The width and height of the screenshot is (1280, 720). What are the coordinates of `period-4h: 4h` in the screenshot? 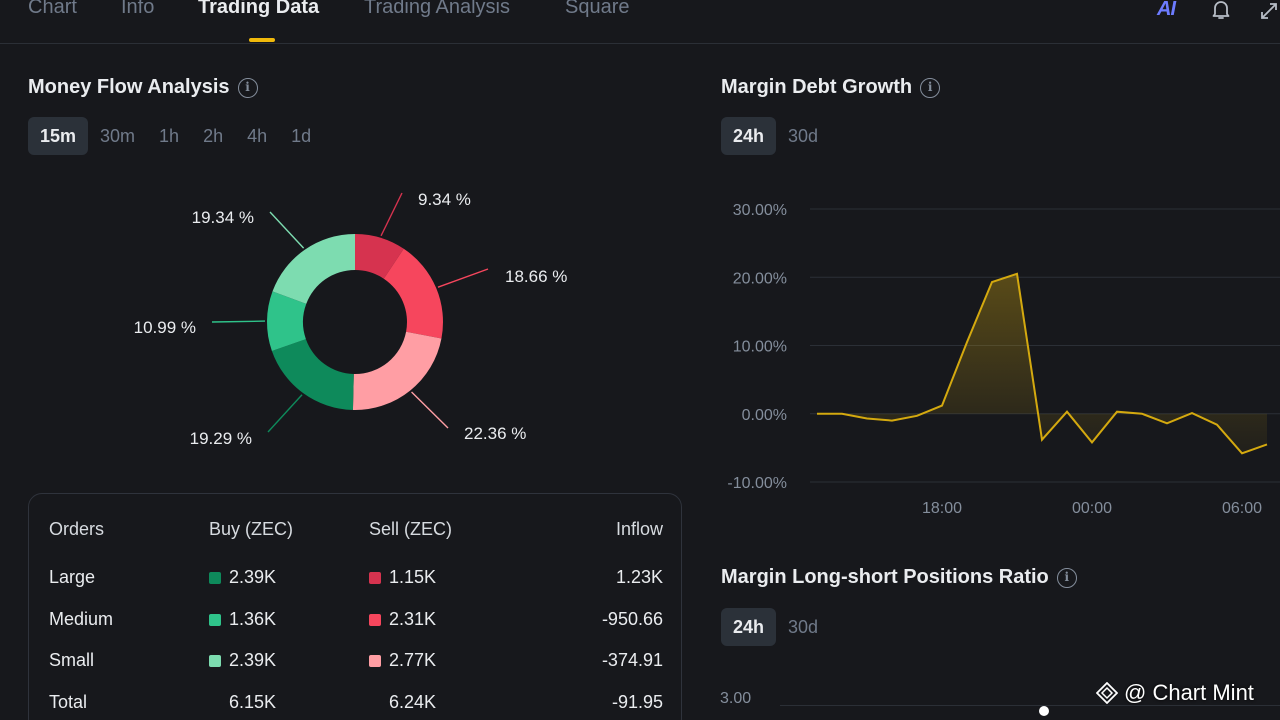 It's located at (257, 136).